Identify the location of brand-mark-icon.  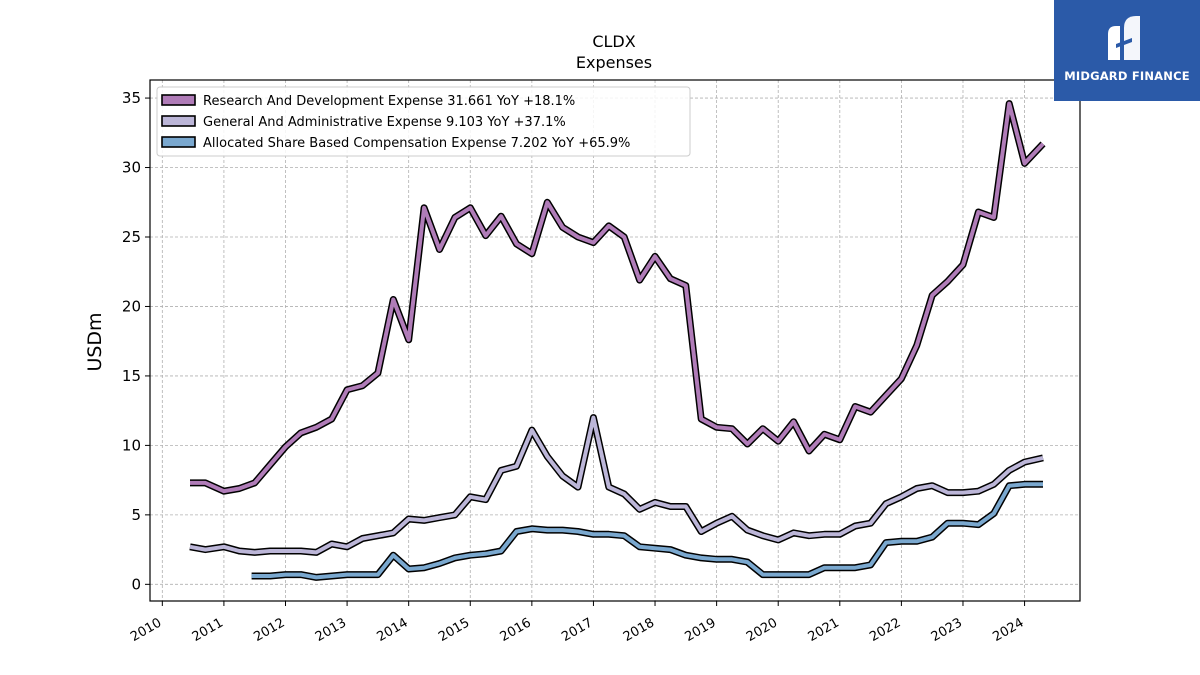
(1124, 38).